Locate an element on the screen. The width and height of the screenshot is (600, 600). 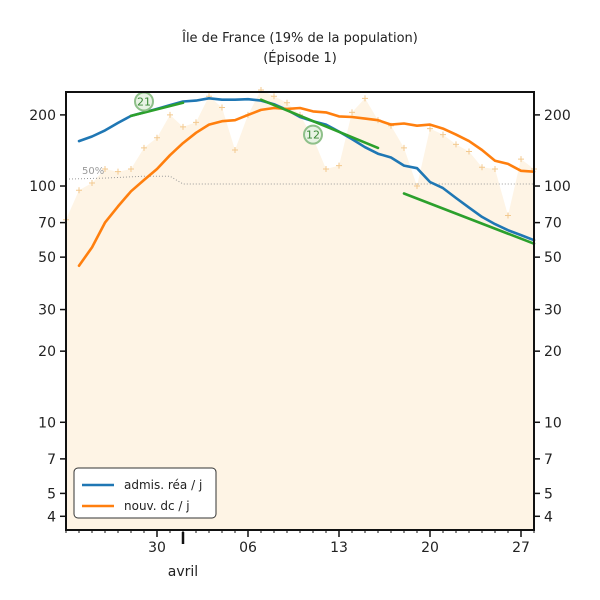
y-tick-label-left-1: 100 is located at coordinates (42, 187).